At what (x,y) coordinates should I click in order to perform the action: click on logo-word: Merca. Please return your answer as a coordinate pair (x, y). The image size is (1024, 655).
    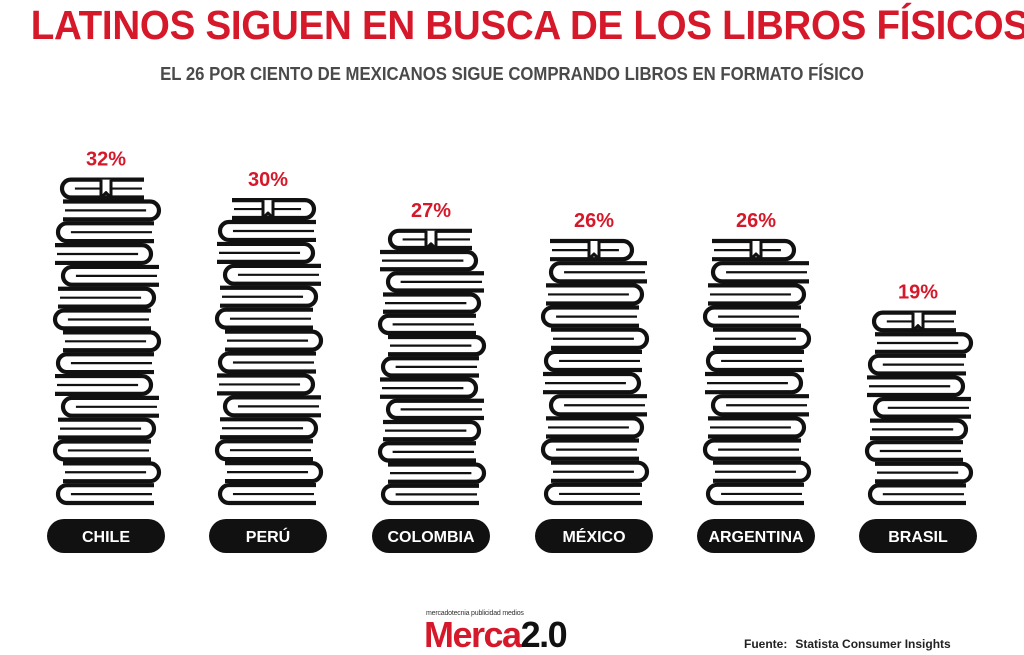
    Looking at the image, I should click on (473, 634).